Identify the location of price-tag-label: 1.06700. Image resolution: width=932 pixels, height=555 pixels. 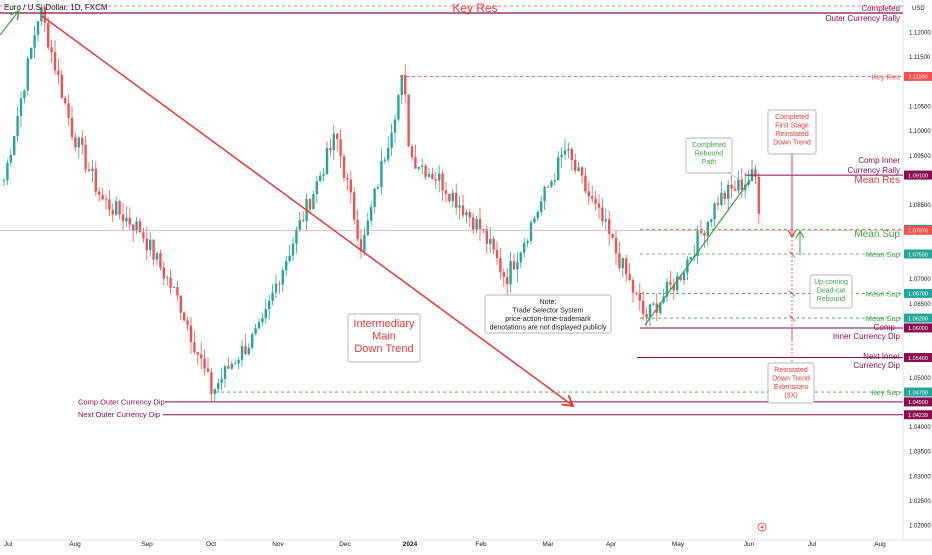
(918, 295).